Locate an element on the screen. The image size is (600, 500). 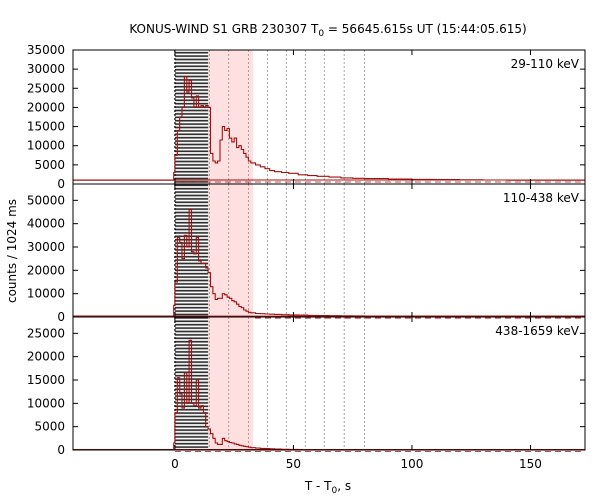
y-tick-label-panel-2-6: 50000 is located at coordinates (46, 200).